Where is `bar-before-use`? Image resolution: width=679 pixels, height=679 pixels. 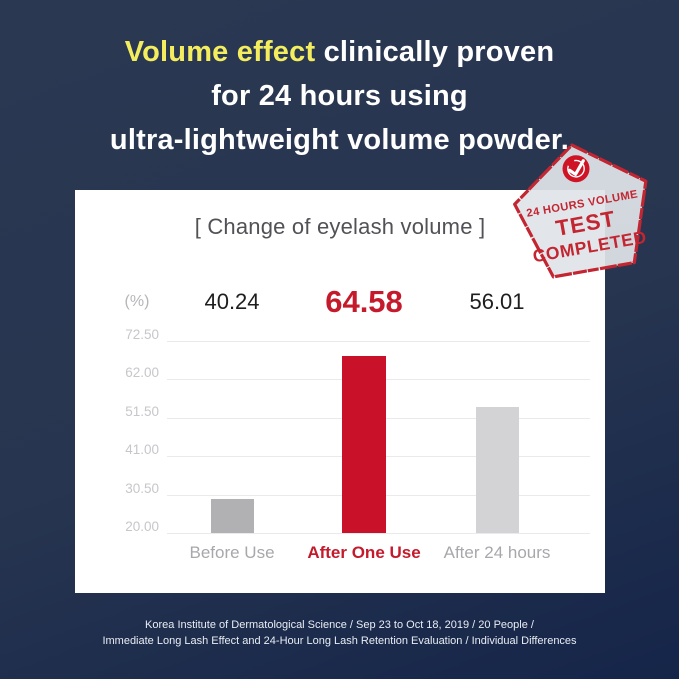
bar-before-use is located at coordinates (232, 516).